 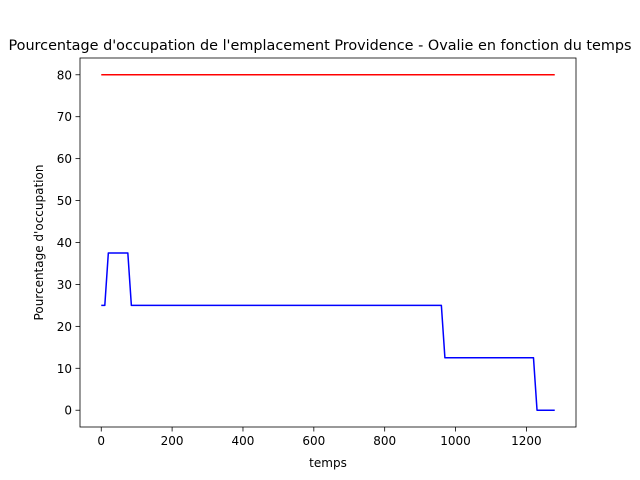 I want to click on x-tick-label: 600, so click(x=313, y=441).